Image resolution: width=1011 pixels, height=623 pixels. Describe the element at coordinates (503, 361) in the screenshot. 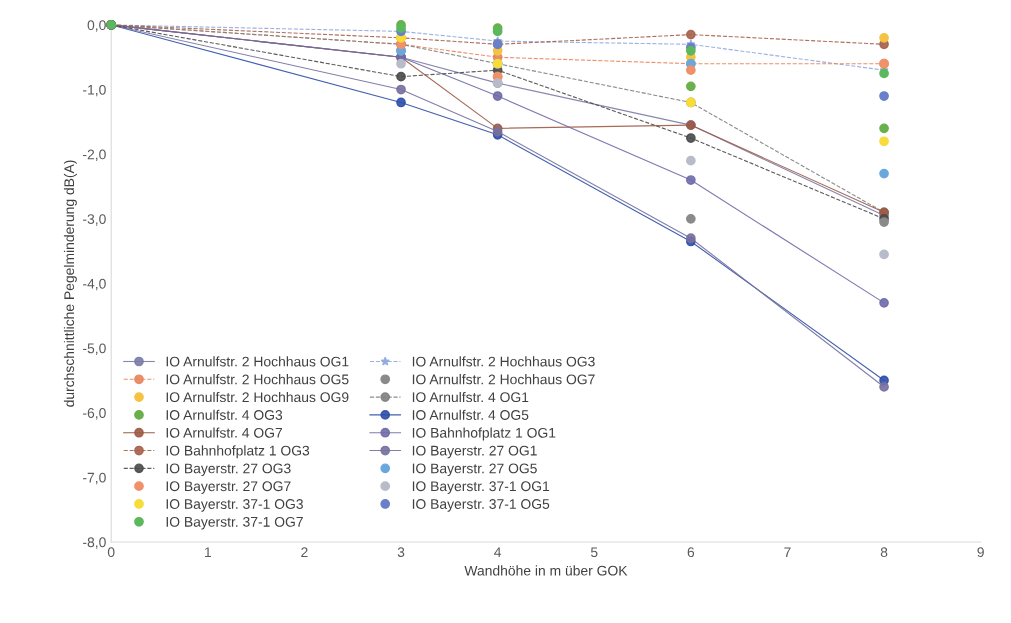

I see `legend-label: IO Arnulfstr. 2 Hochhaus OG3` at that location.